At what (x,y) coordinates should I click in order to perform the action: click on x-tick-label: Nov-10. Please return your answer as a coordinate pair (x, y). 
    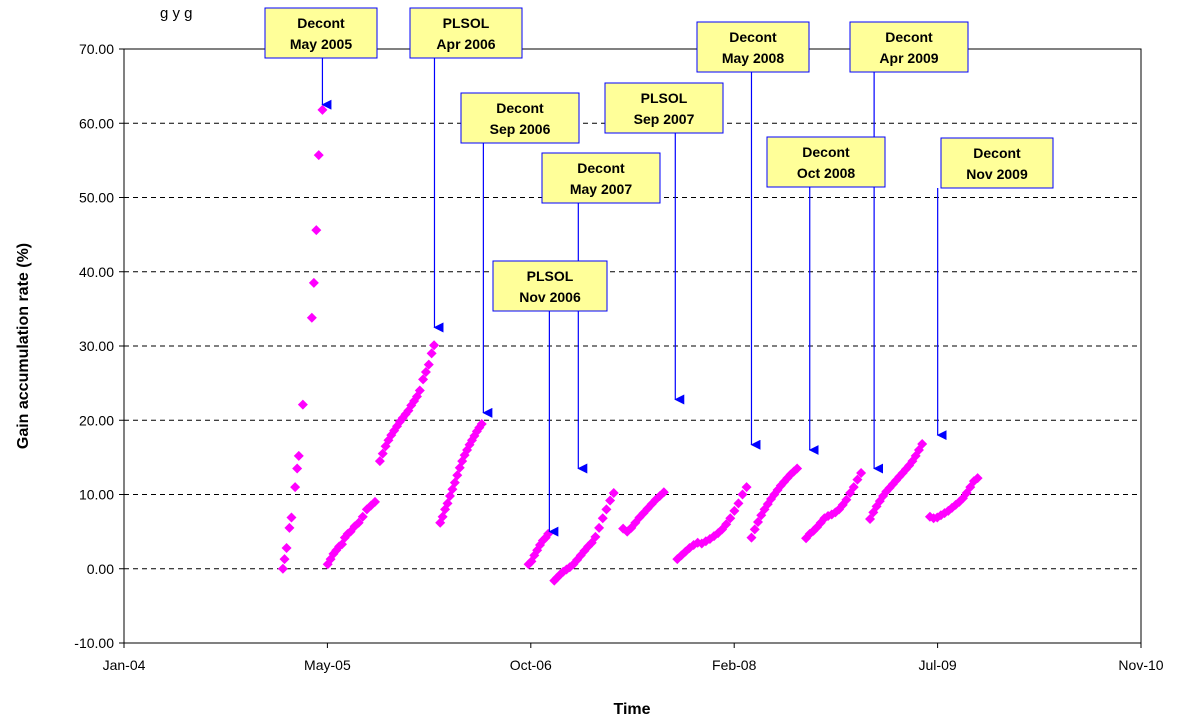
    Looking at the image, I should click on (1140, 665).